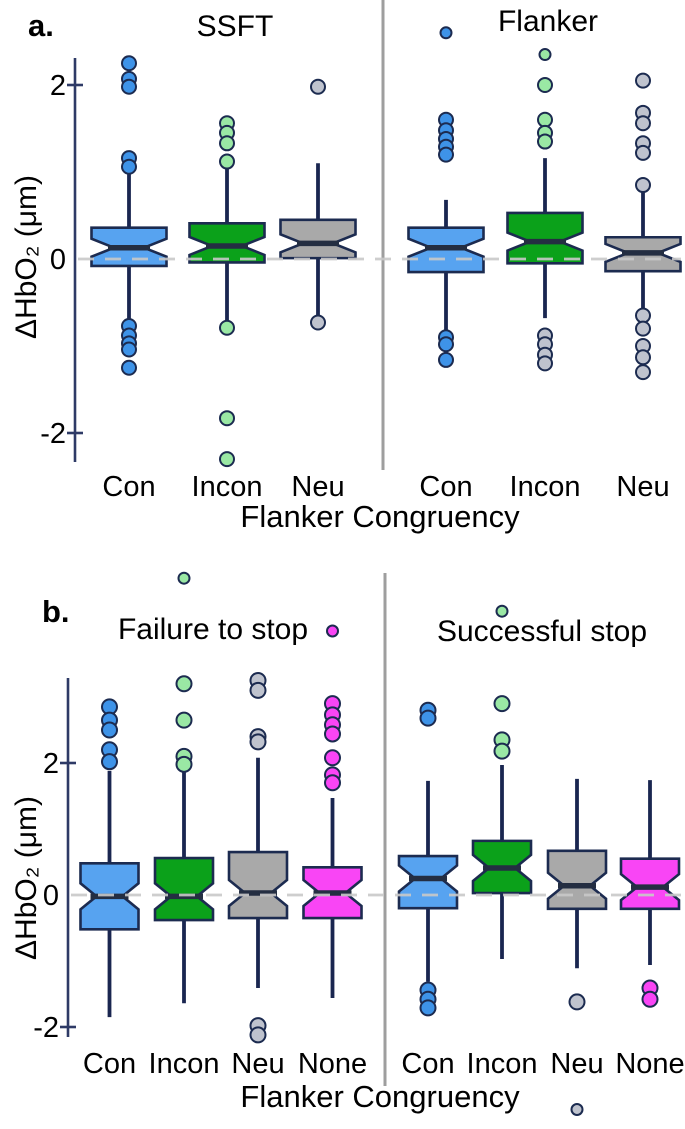 This screenshot has width=685, height=1129. What do you see at coordinates (41, 25) in the screenshot?
I see `panel-a-label: a.` at bounding box center [41, 25].